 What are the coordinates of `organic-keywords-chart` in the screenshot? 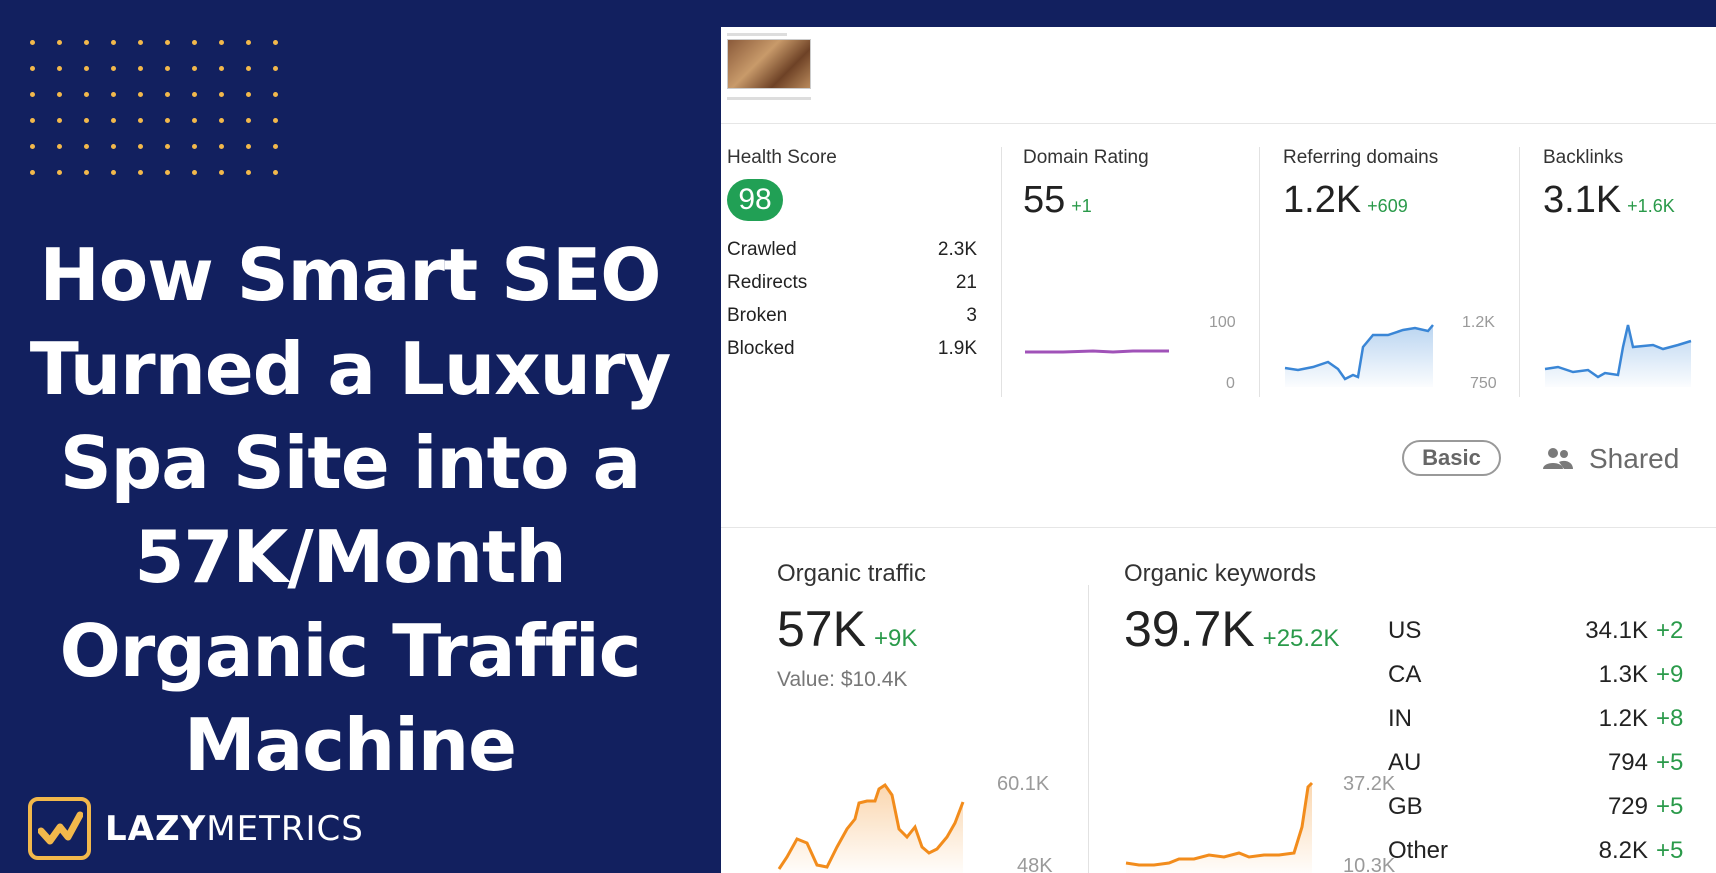 It's located at (1219, 827).